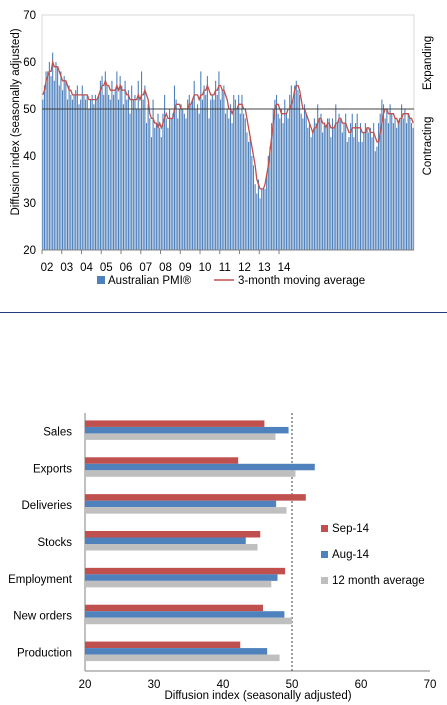 This screenshot has width=447, height=705. What do you see at coordinates (29, 251) in the screenshot?
I see `y-tick-label: 20` at bounding box center [29, 251].